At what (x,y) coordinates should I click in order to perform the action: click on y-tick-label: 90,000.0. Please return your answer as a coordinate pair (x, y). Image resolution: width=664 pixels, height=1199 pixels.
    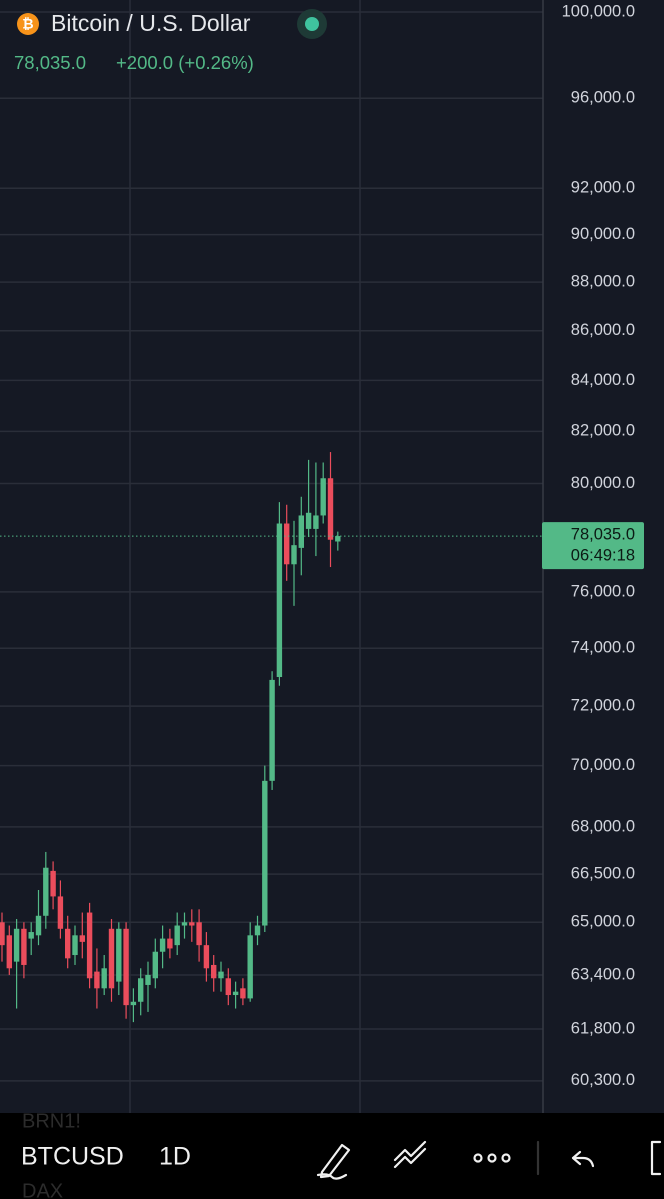
    Looking at the image, I should click on (603, 234).